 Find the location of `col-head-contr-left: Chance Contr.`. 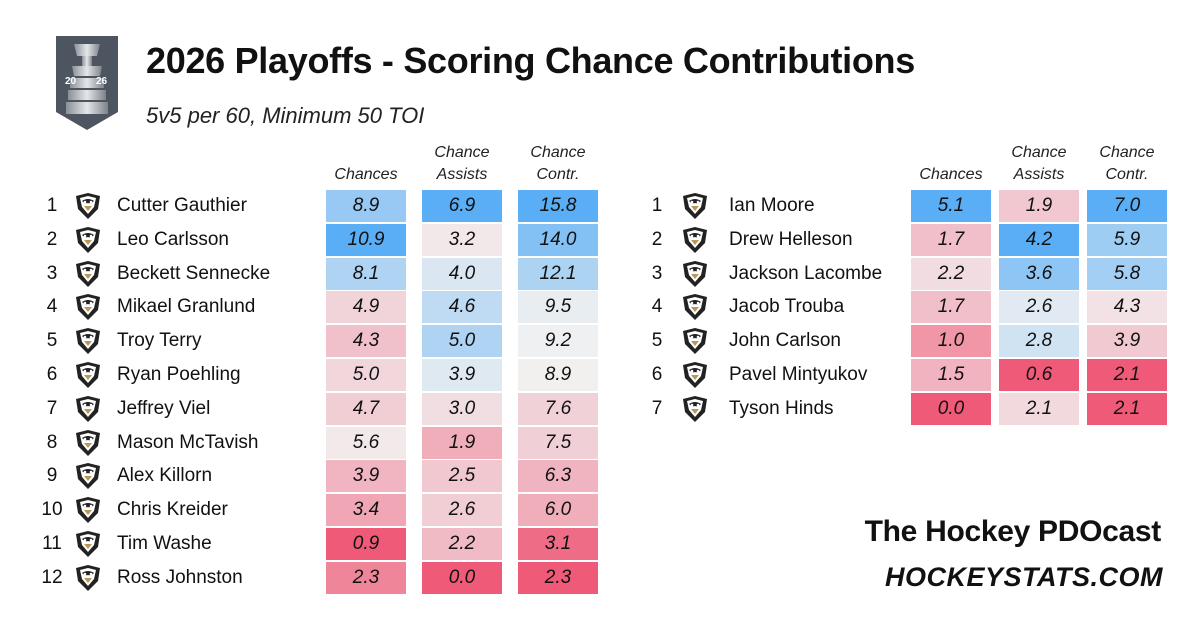

col-head-contr-left: Chance Contr. is located at coordinates (558, 163).